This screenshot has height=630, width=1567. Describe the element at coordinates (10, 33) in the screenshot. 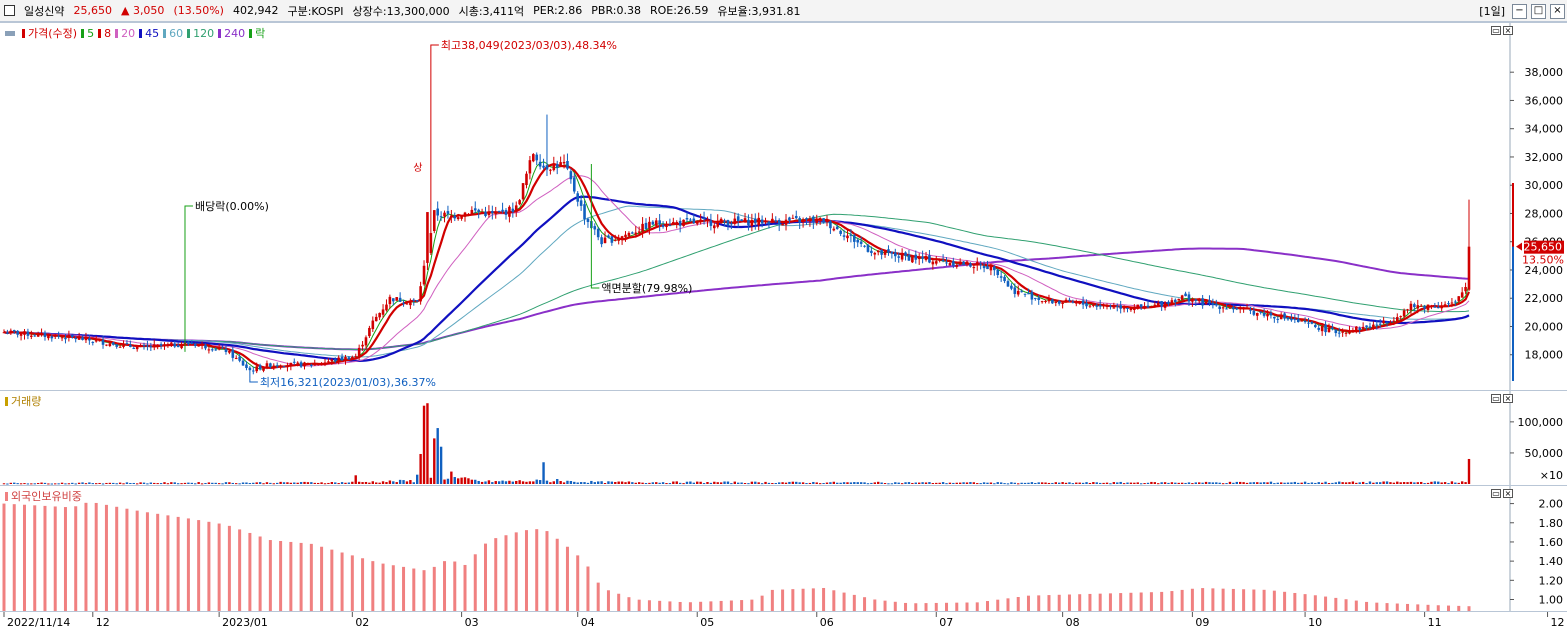

I see `pane-handle-icon` at that location.